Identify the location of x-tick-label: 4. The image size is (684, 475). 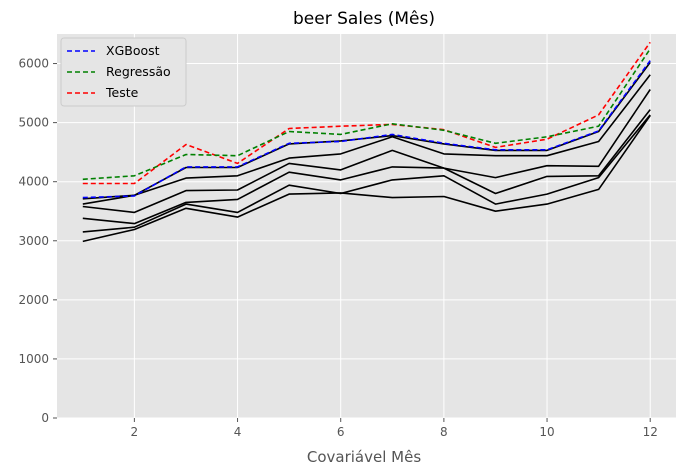
(238, 432).